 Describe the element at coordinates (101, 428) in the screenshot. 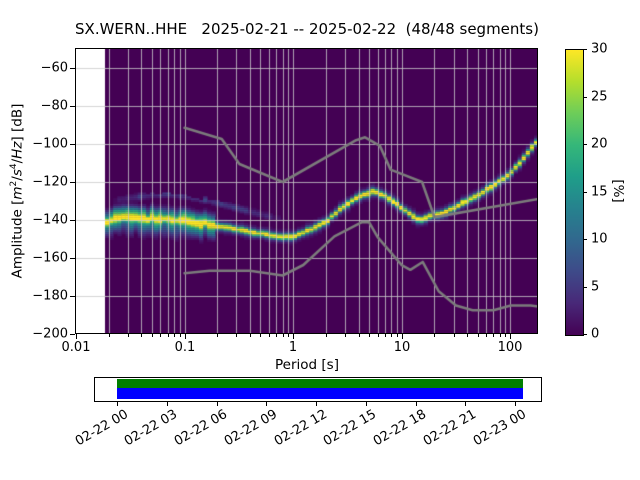

I see `timeline-tick-label: 02-22 00` at that location.